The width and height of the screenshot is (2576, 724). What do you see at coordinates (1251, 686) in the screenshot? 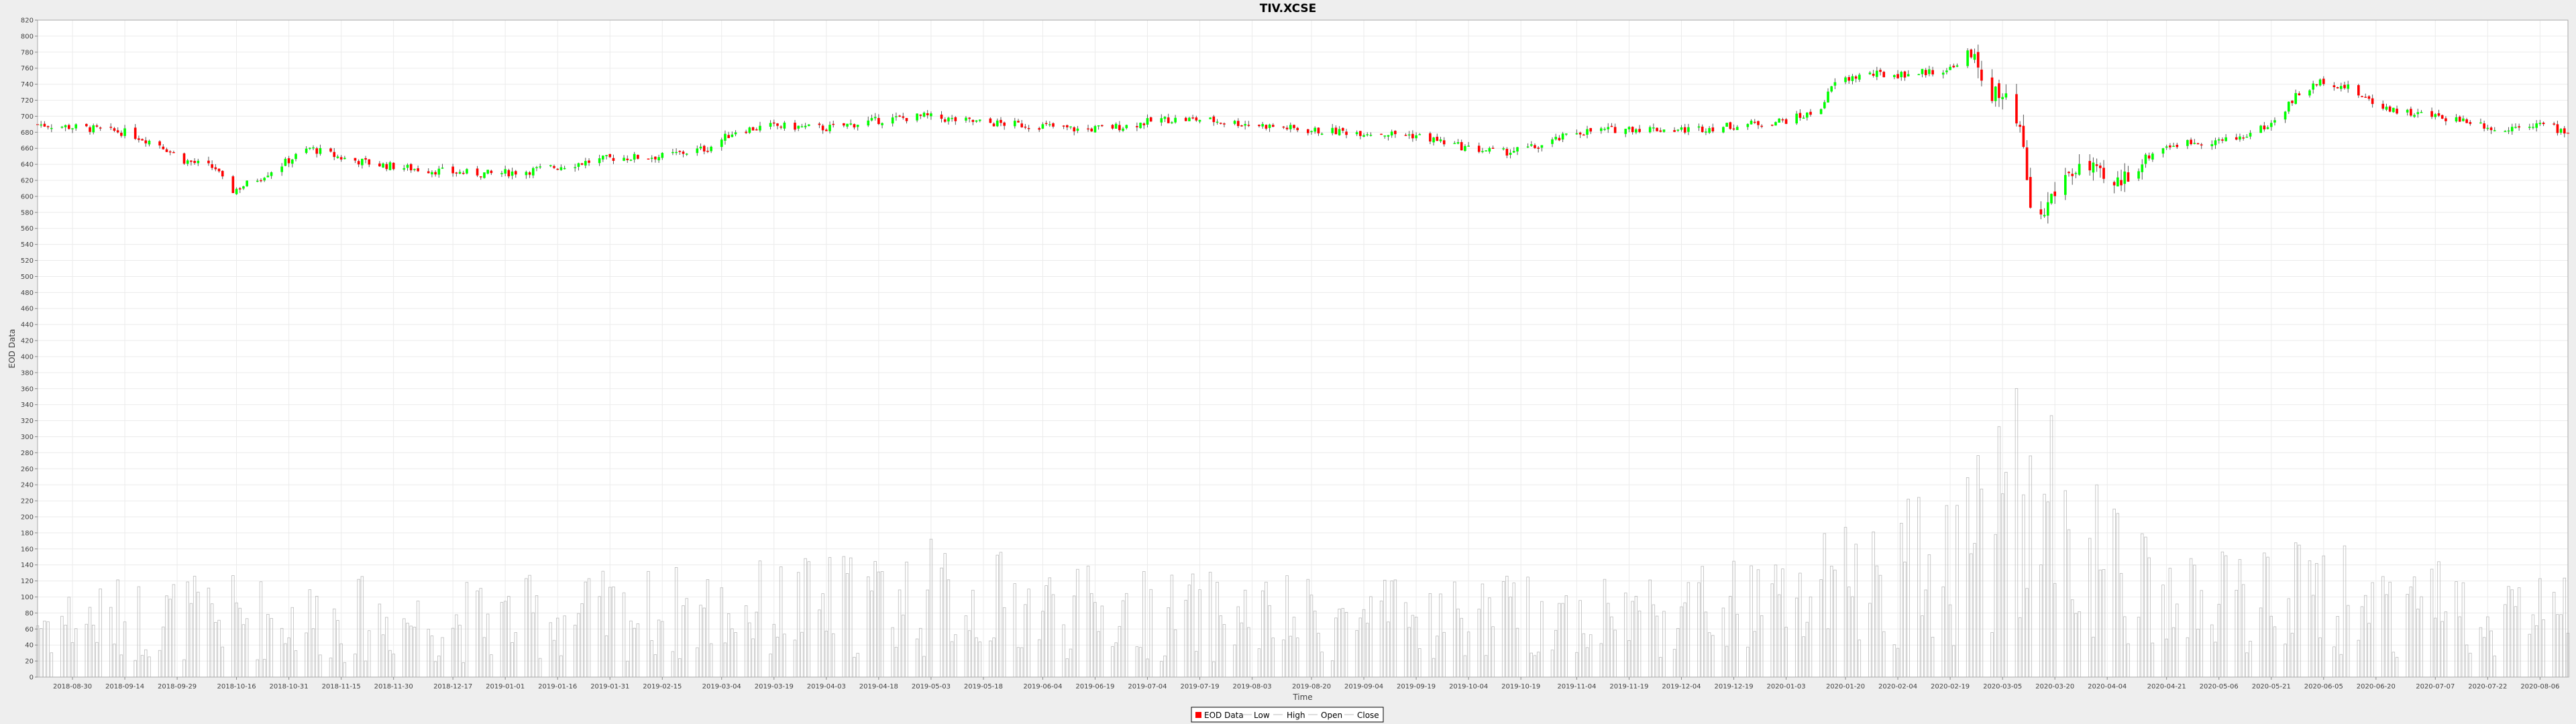
I see `x-tick-label: 2019-08-03` at bounding box center [1251, 686].